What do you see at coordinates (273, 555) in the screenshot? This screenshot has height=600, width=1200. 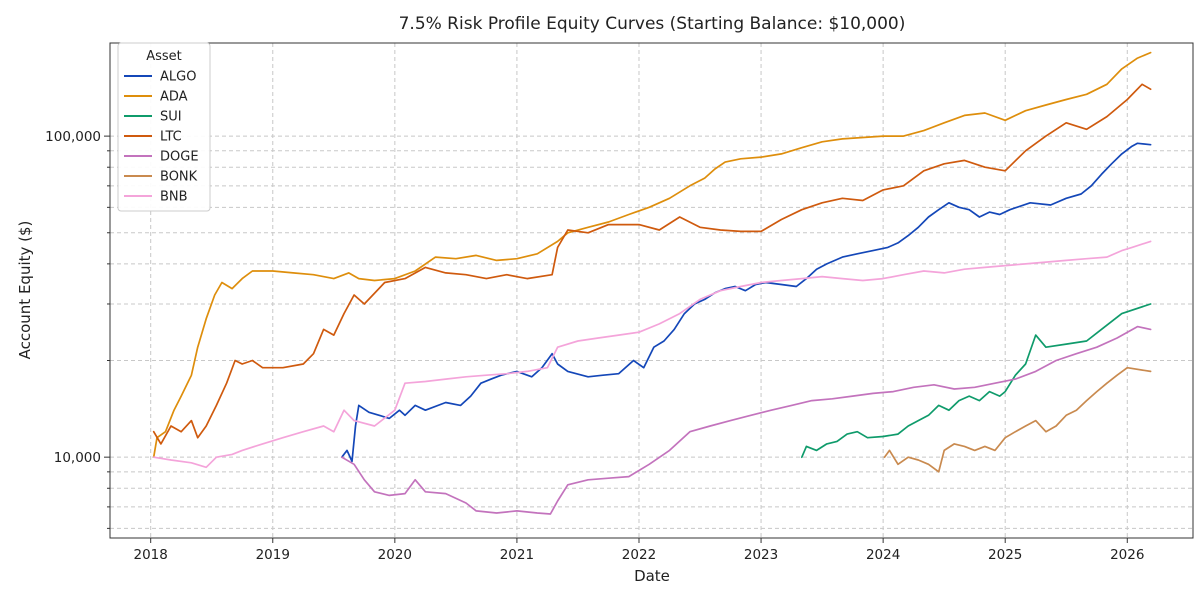 I see `x-tick-label: 2019` at bounding box center [273, 555].